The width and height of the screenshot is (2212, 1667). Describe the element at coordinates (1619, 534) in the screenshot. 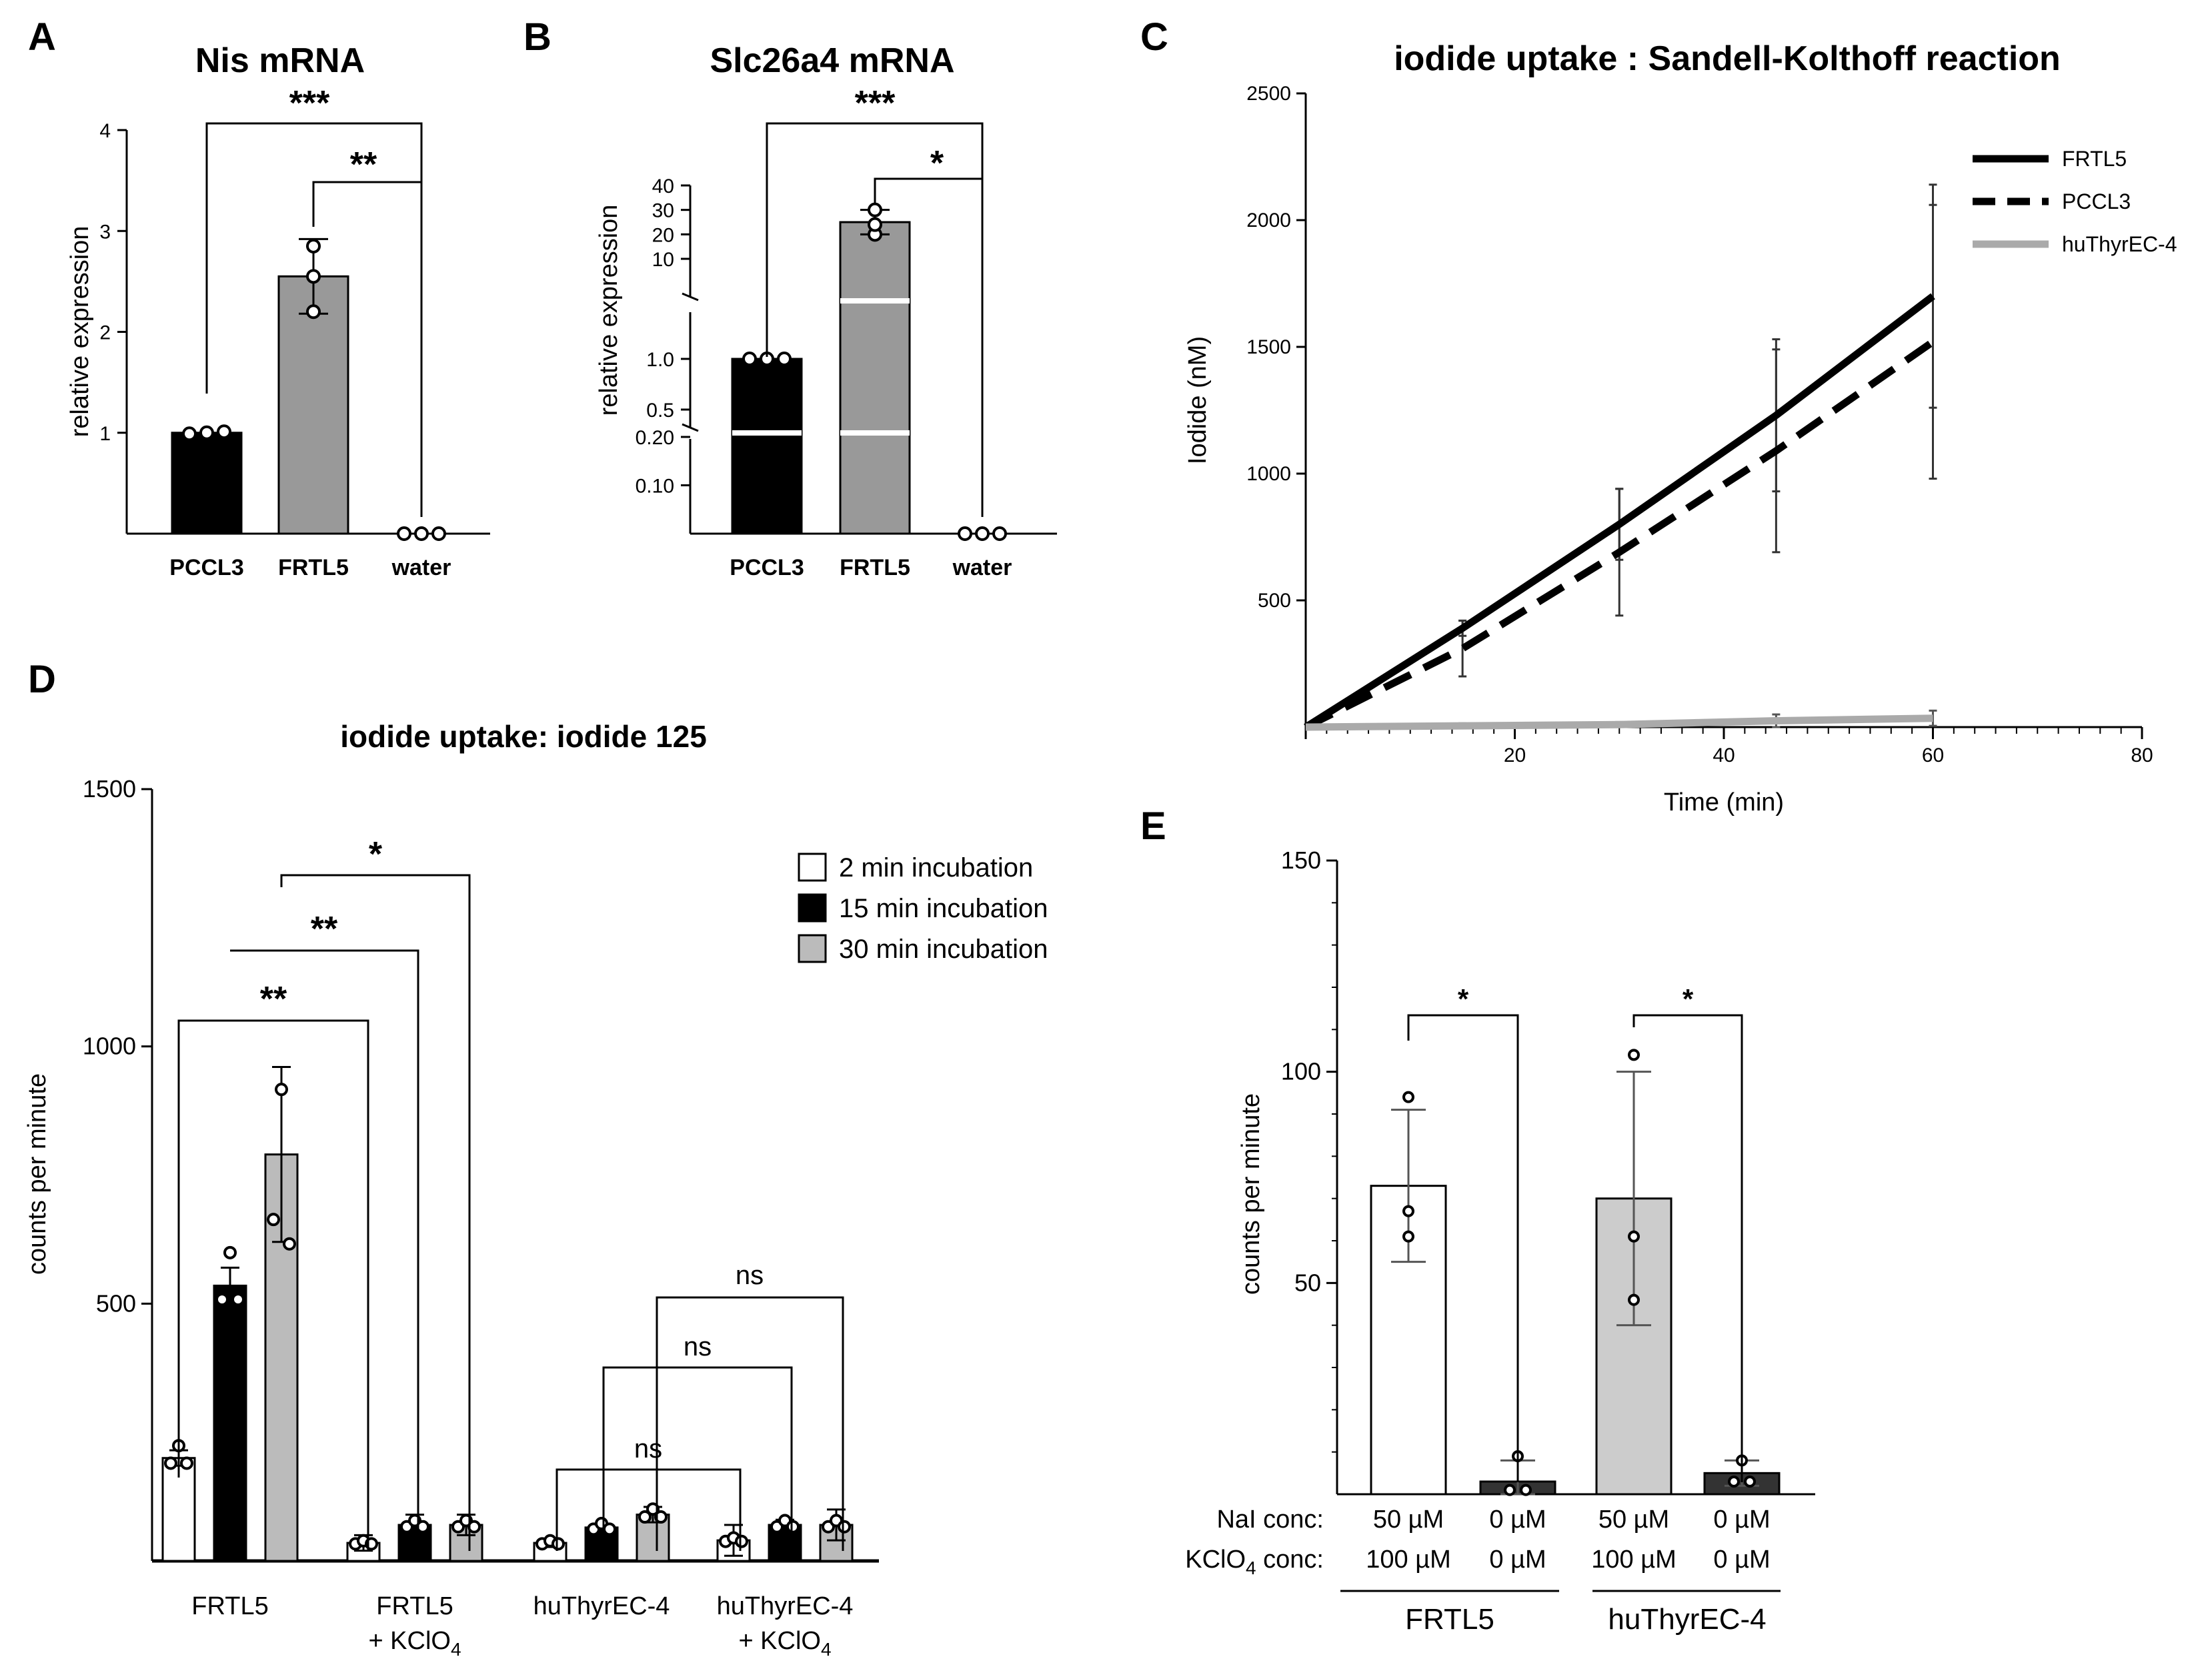

I see `c-series-line-pccl3` at that location.